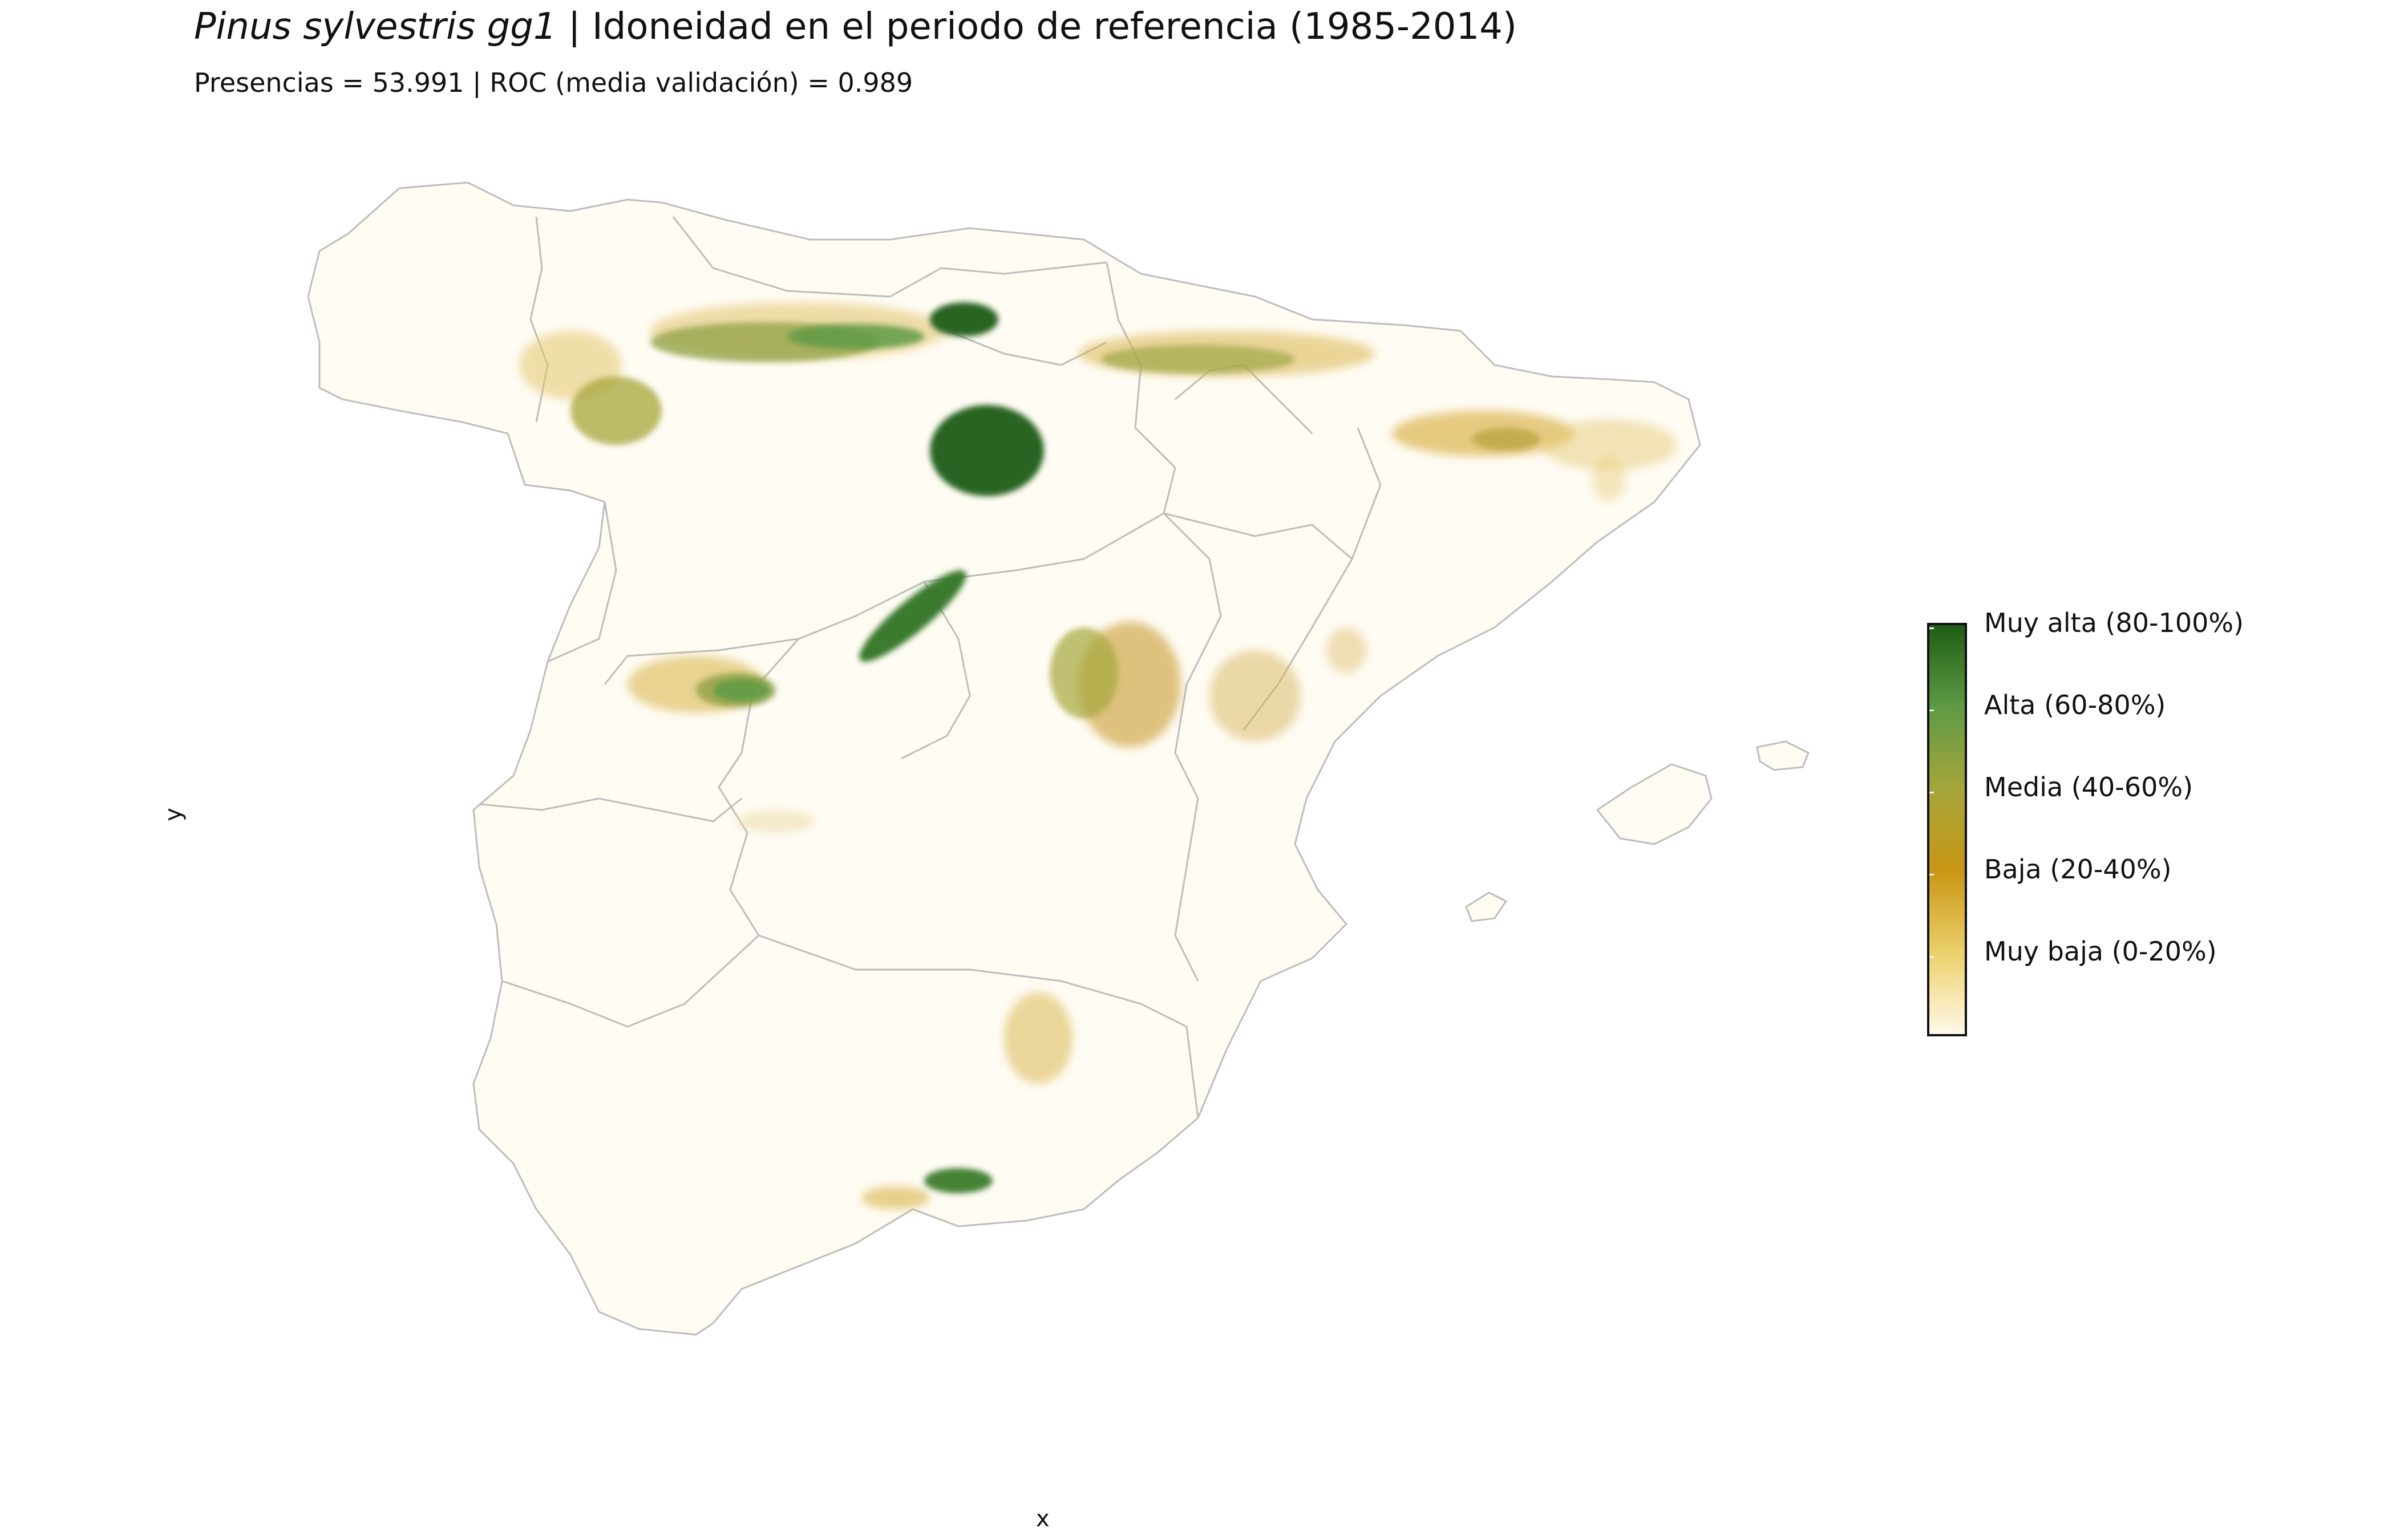 This screenshot has width=2396, height=1540. Describe the element at coordinates (2114, 623) in the screenshot. I see `legend-label-muy-alta: Muy alta (80-100%)` at that location.